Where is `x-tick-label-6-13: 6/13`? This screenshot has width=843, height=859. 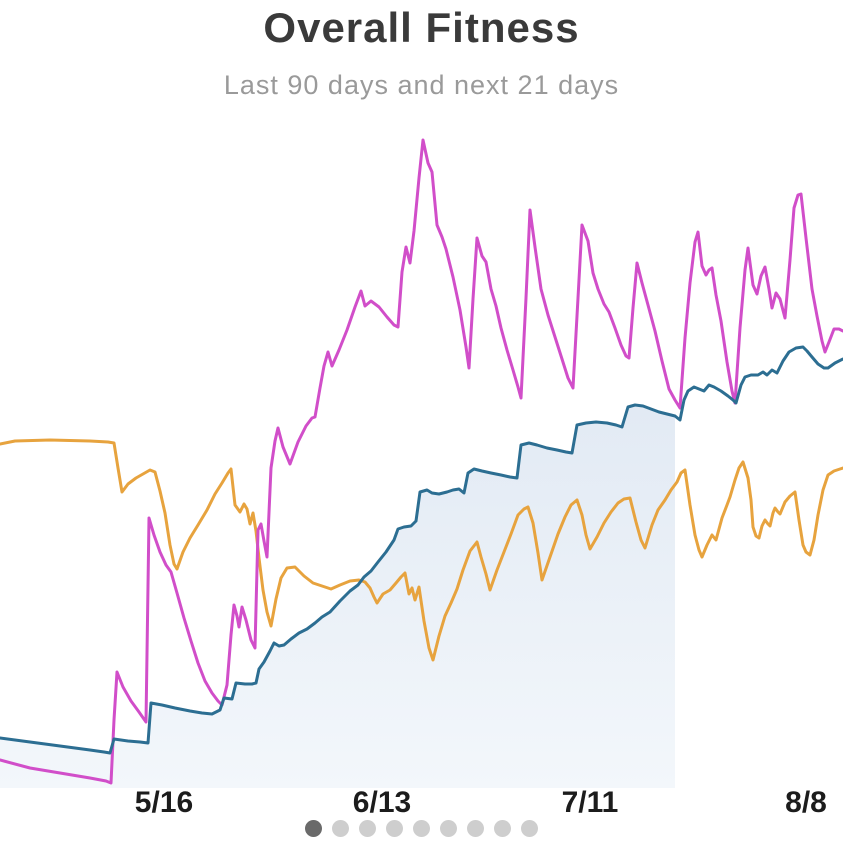 x-tick-label-6-13: 6/13 is located at coordinates (382, 802).